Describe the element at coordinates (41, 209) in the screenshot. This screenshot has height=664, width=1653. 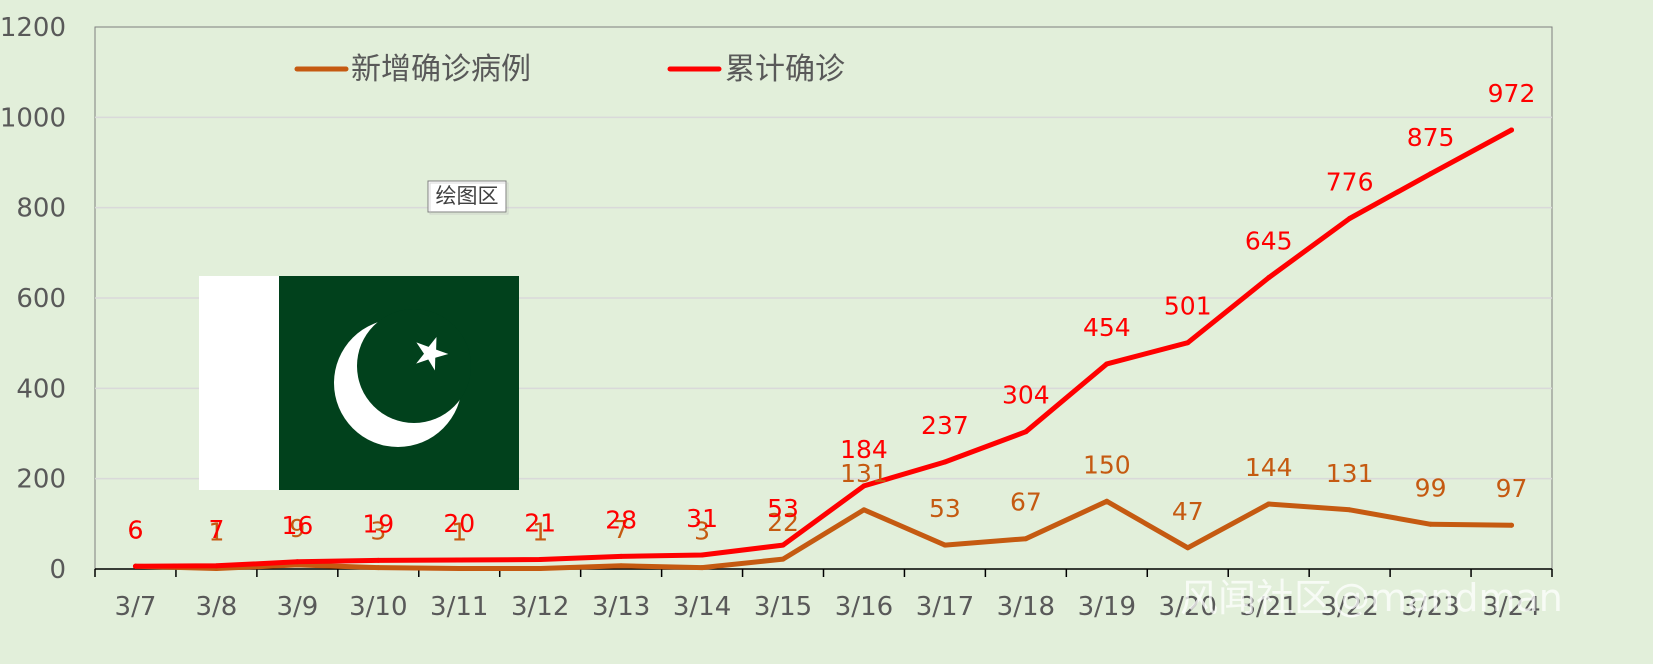
I see `y-tick-label: 800` at that location.